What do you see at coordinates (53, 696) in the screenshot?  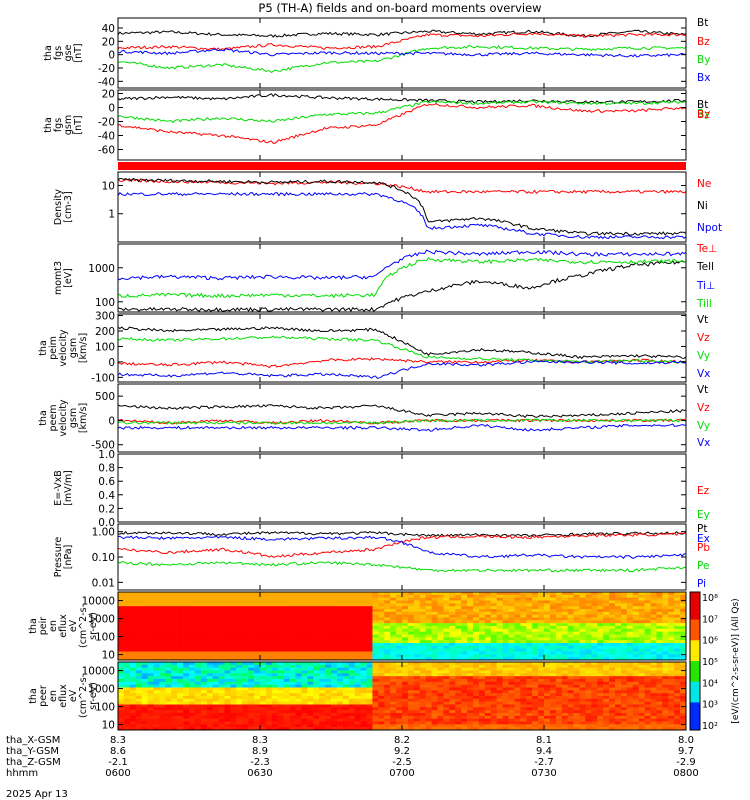 I see `y-axis-label: en` at bounding box center [53, 696].